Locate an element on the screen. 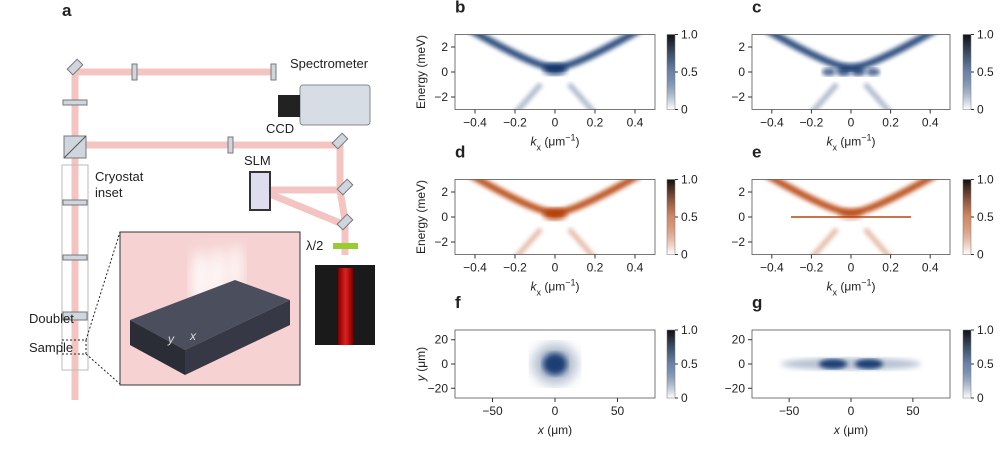  panel-label: d is located at coordinates (460, 152).